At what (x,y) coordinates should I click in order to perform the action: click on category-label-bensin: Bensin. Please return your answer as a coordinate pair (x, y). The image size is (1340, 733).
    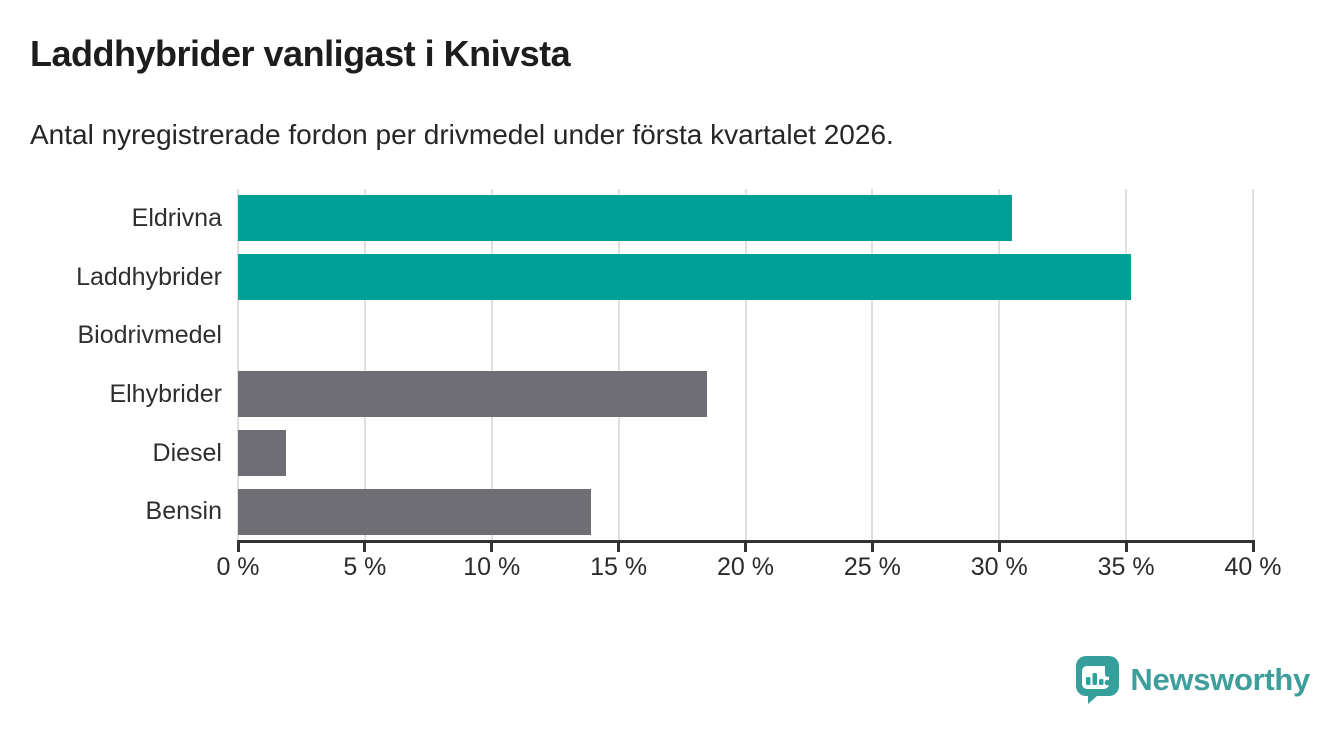
    Looking at the image, I should click on (183, 511).